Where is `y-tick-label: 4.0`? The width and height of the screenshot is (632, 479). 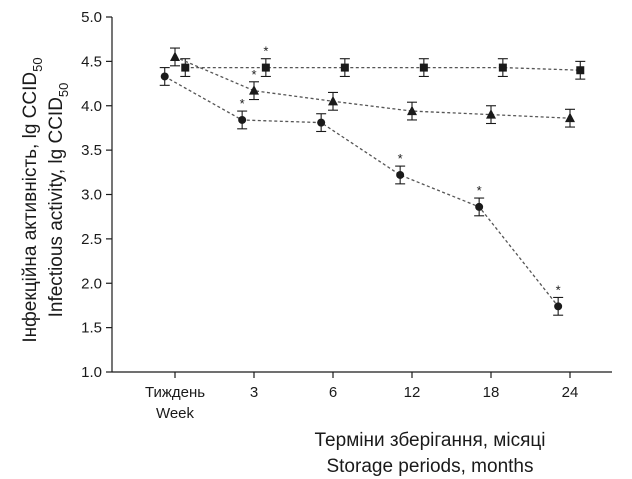 y-tick-label: 4.0 is located at coordinates (91, 106).